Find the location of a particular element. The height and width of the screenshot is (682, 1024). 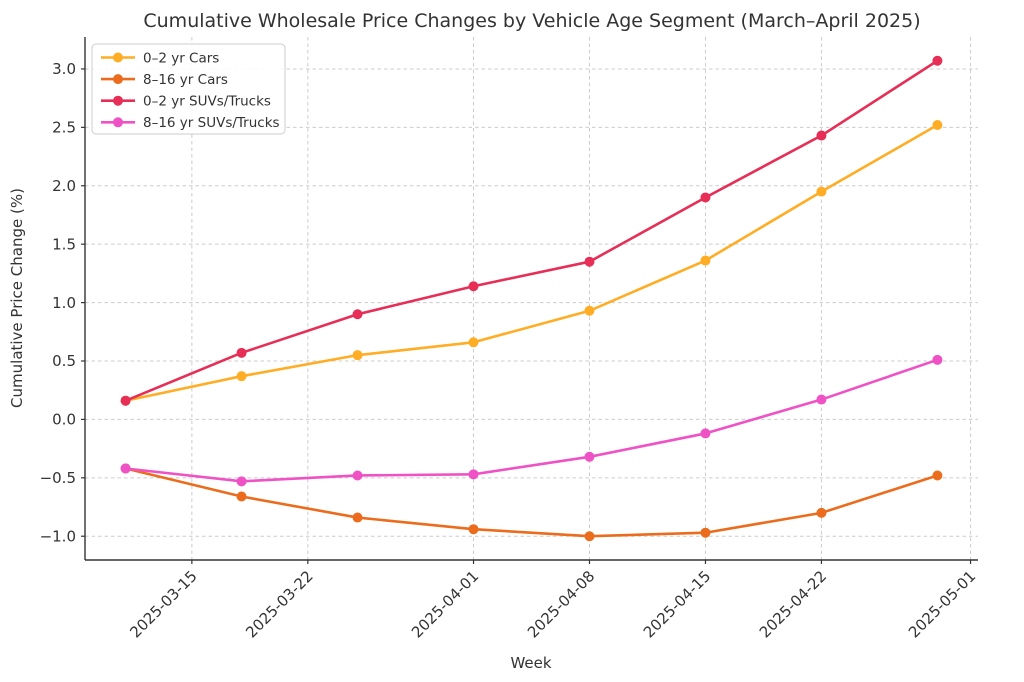

x-tick-label: 2025-04-15 is located at coordinates (677, 604).